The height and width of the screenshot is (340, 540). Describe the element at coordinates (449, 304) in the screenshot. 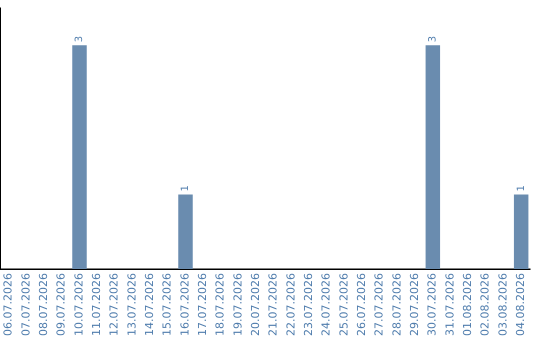

I see `x-tick-label: 31.07.2026` at that location.